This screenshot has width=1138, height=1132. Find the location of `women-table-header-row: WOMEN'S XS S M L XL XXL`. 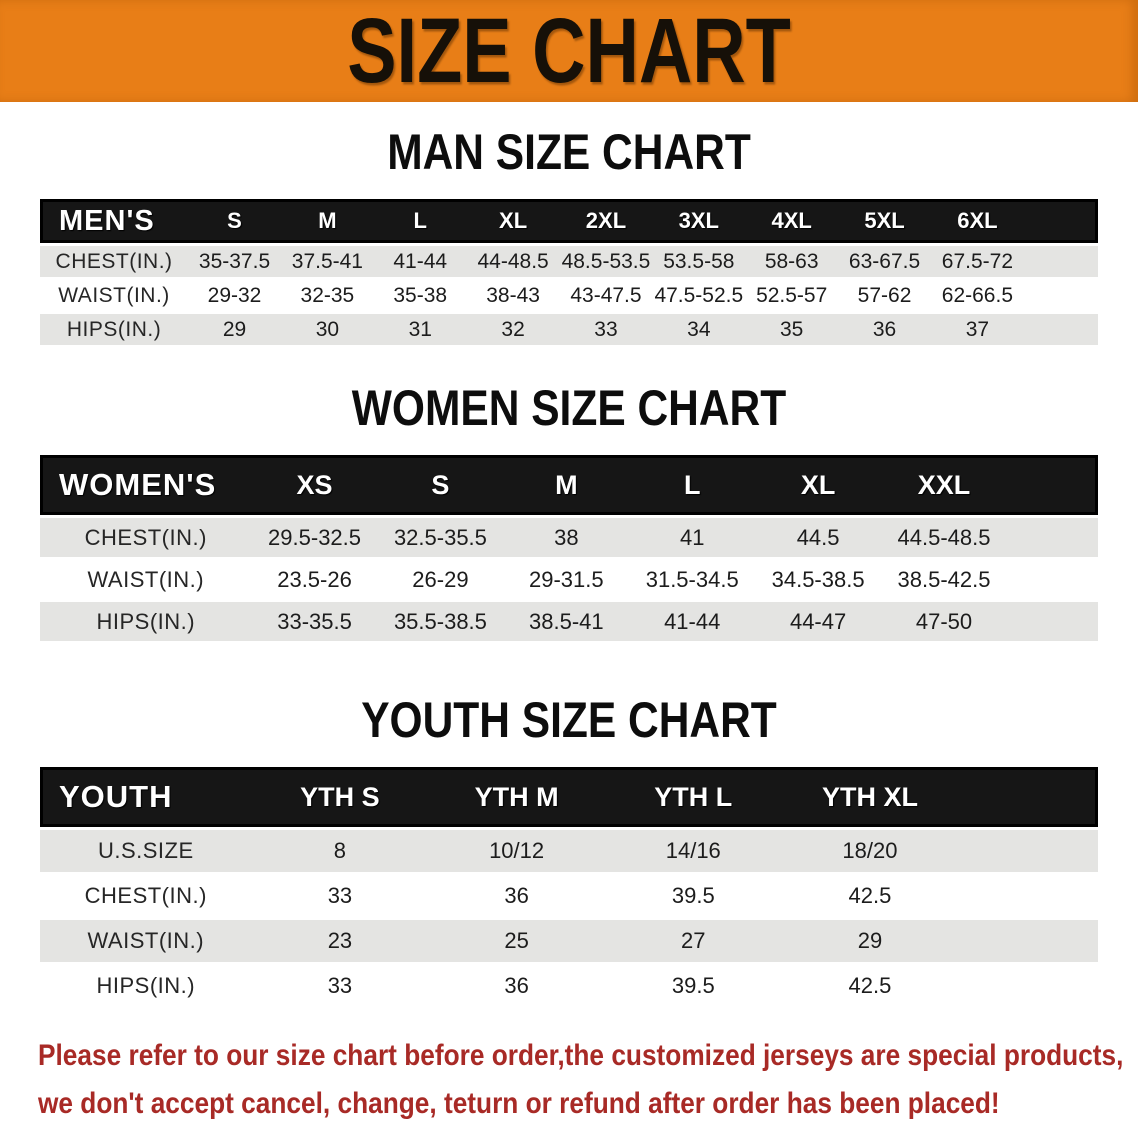

women-table-header-row: WOMEN'S XS S M L XL XXL is located at coordinates (569, 485).